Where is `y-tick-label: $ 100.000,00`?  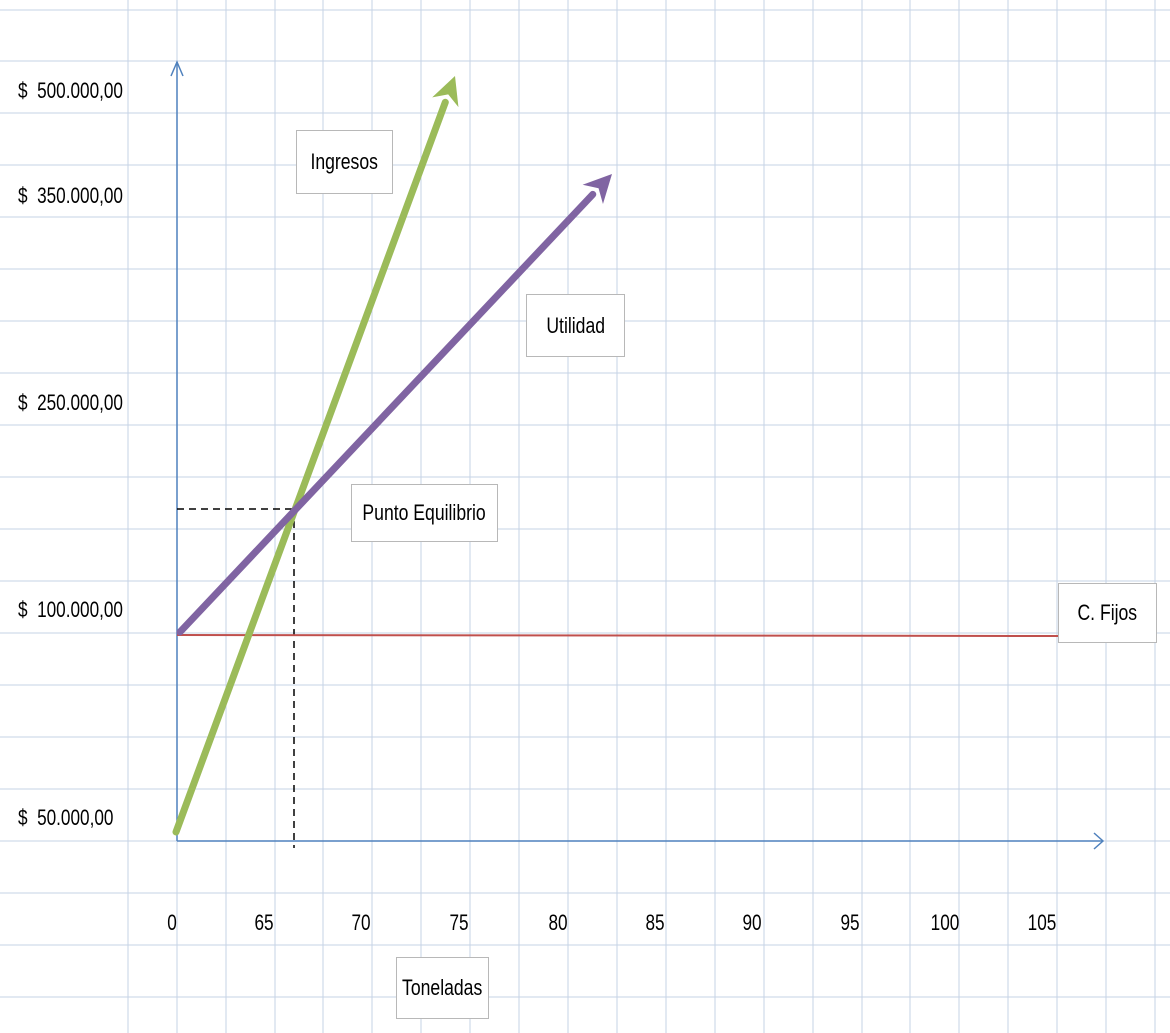
y-tick-label: $ 100.000,00 is located at coordinates (70, 609).